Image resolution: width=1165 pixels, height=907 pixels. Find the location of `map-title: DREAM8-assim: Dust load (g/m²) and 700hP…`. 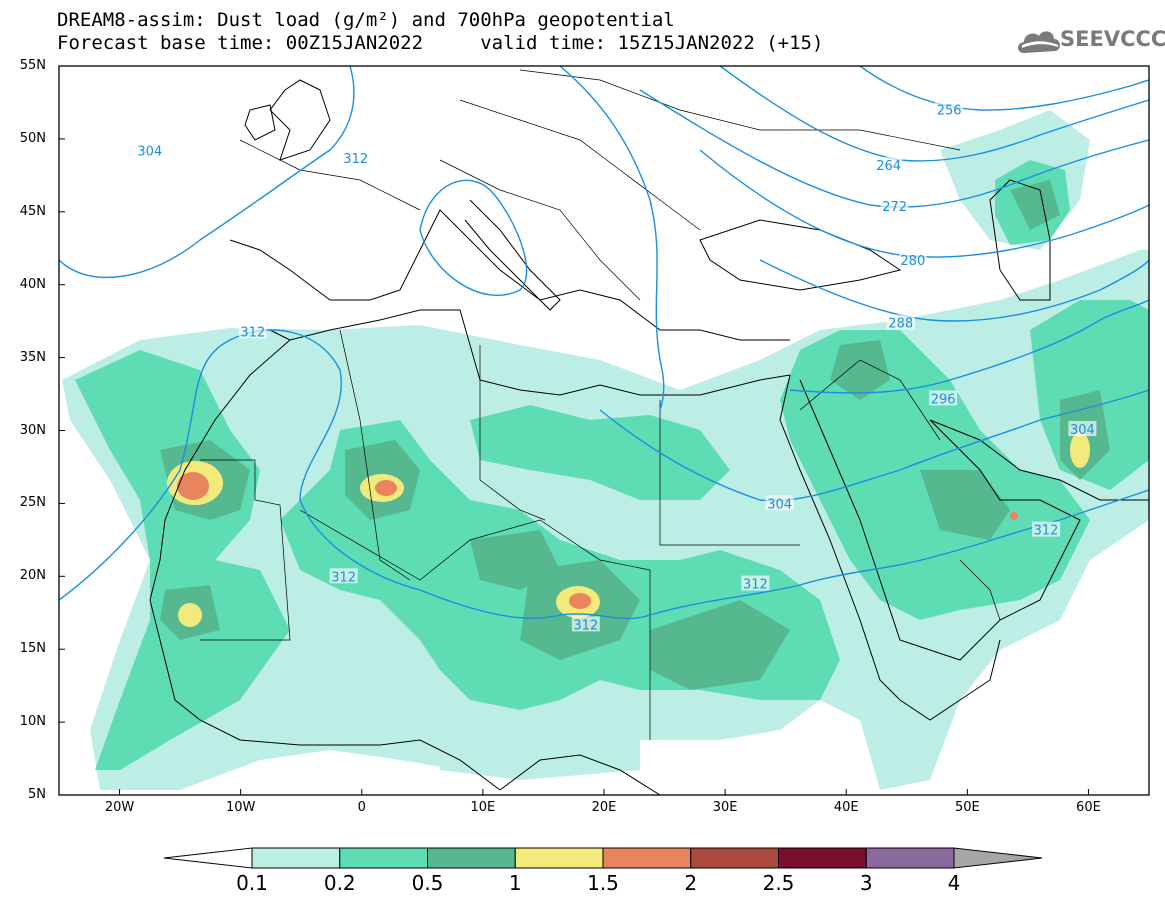

map-title: DREAM8-assim: Dust load (g/m²) and 700hP… is located at coordinates (366, 20).